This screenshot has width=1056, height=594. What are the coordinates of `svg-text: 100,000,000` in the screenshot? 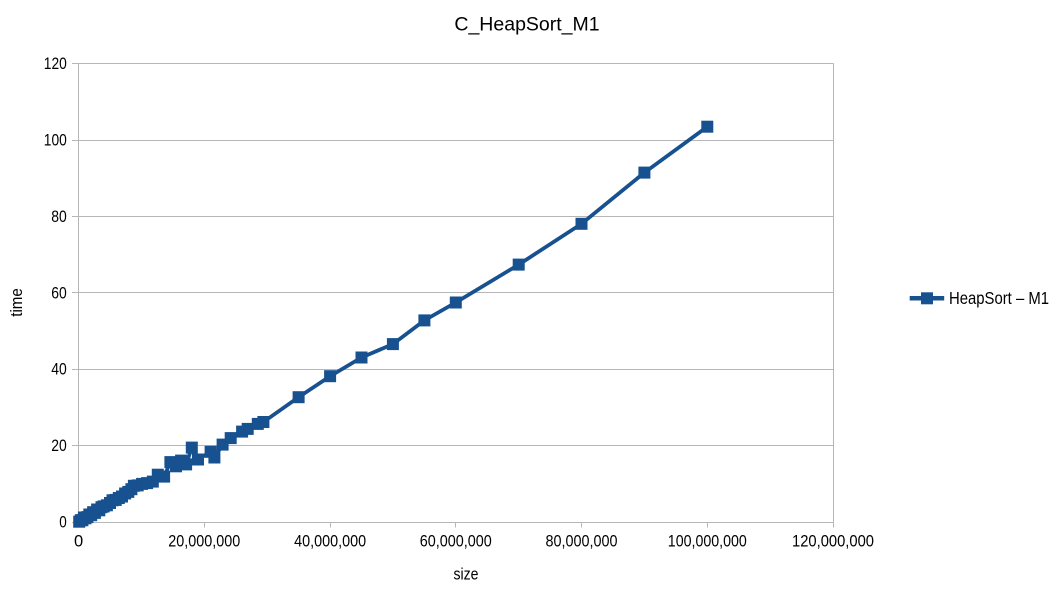 It's located at (707, 542).